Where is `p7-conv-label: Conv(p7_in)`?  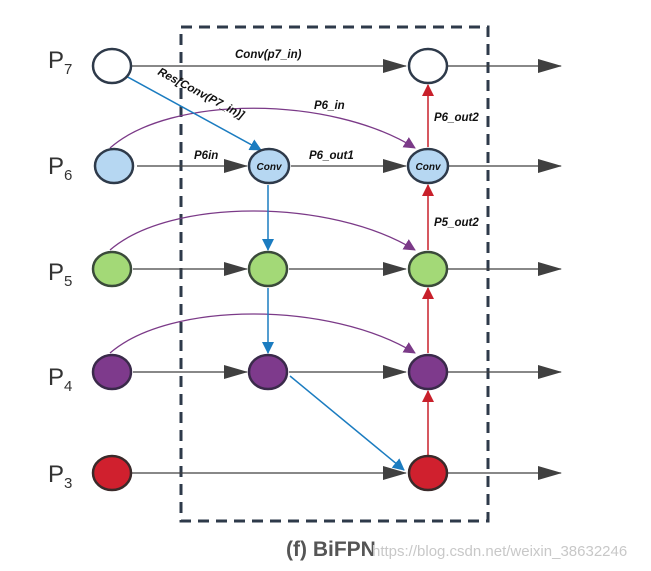 p7-conv-label: Conv(p7_in) is located at coordinates (268, 55).